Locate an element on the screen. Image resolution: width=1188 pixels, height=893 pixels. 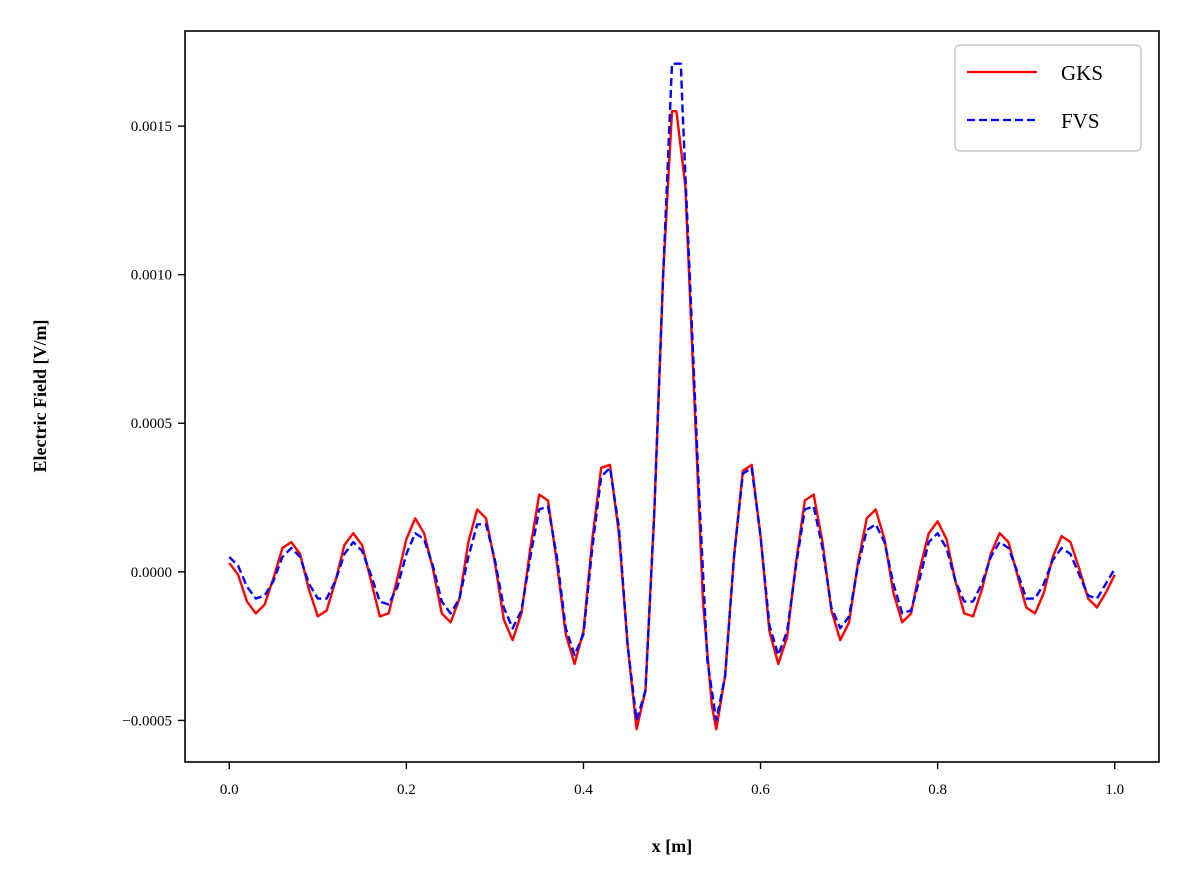
y-axis-label: Electric Field [V/m] is located at coordinates (40, 396).